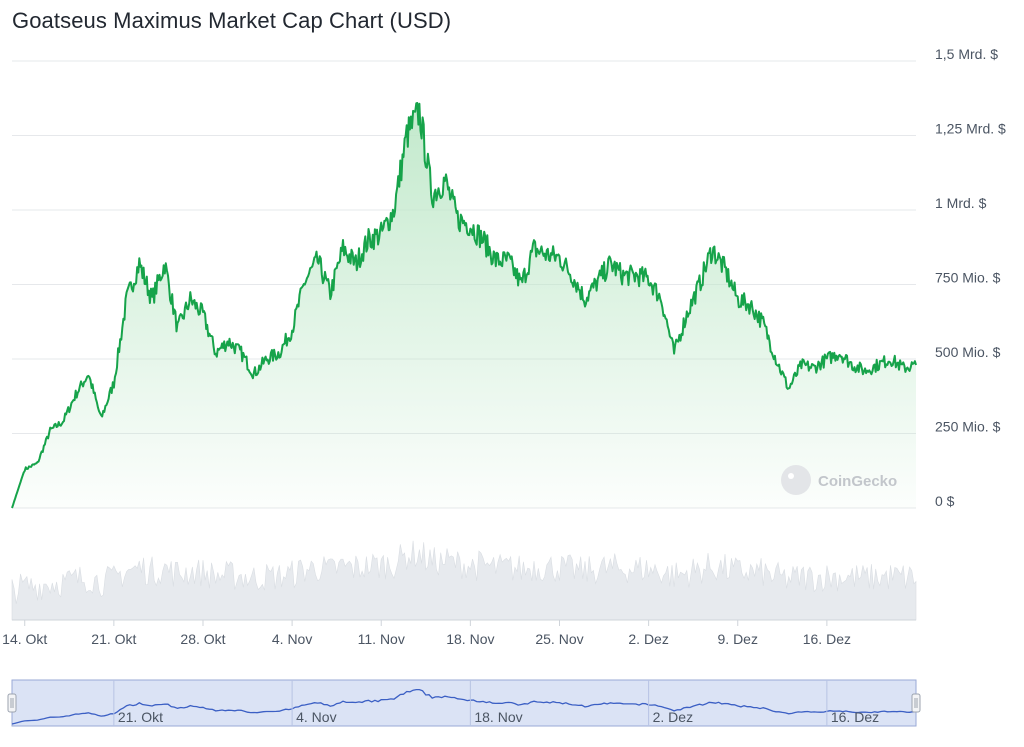 The width and height of the screenshot is (1024, 747). I want to click on x-tick-label: 28. Okt, so click(202, 639).